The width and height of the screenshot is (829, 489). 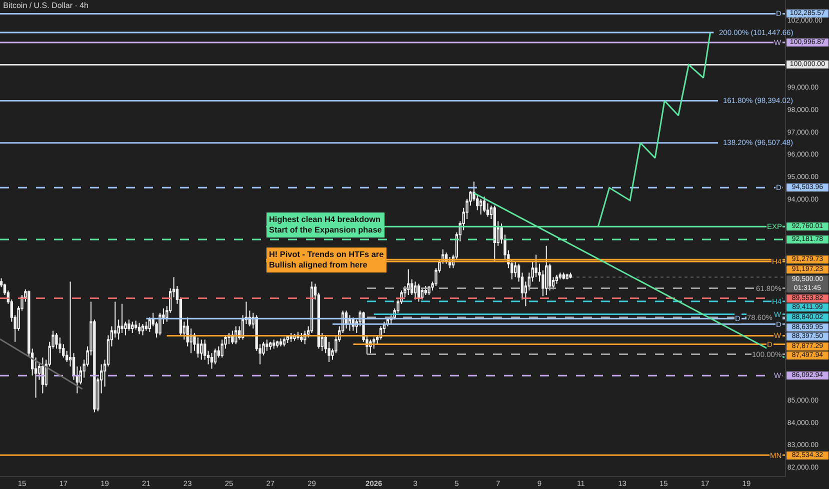 I want to click on annotation: H! Pivot - Trends on HTFs are Bullish aligned from here, so click(x=326, y=260).